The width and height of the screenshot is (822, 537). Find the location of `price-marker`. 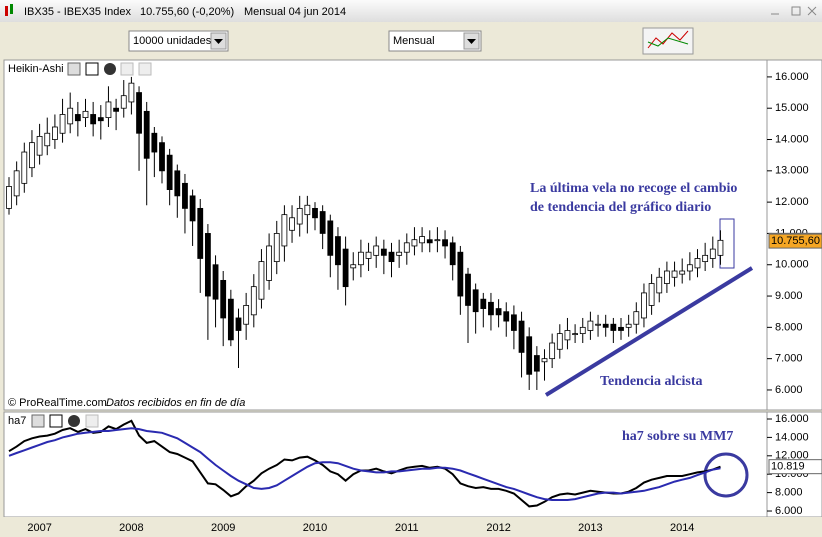

price-marker is located at coordinates (795, 467).